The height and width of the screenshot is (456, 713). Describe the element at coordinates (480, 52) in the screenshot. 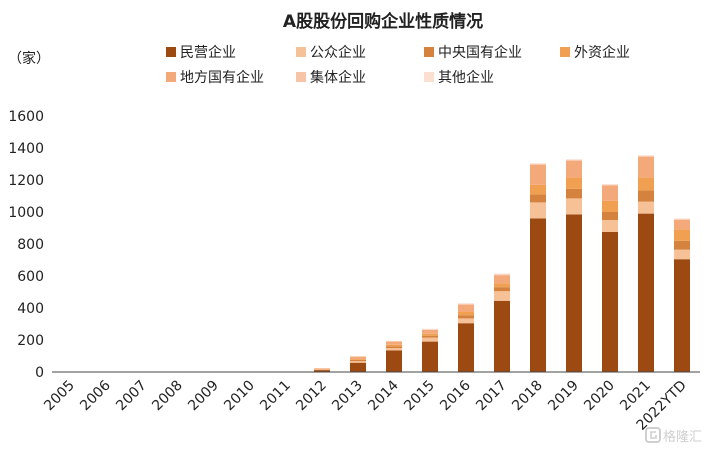

I see `legend-label: 中央国有企业` at that location.